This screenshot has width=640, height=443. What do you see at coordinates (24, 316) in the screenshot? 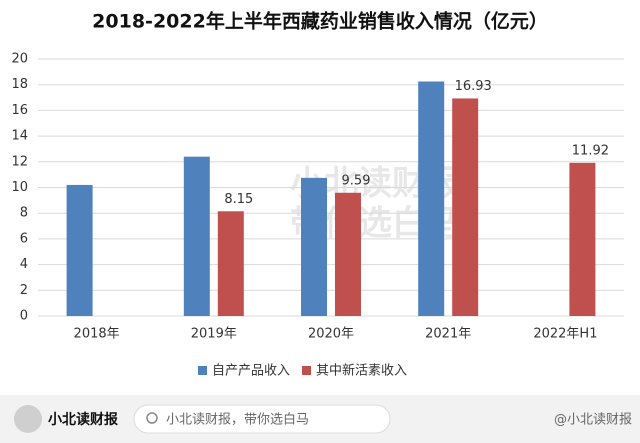
I see `y-tick-label: 0` at bounding box center [24, 316].